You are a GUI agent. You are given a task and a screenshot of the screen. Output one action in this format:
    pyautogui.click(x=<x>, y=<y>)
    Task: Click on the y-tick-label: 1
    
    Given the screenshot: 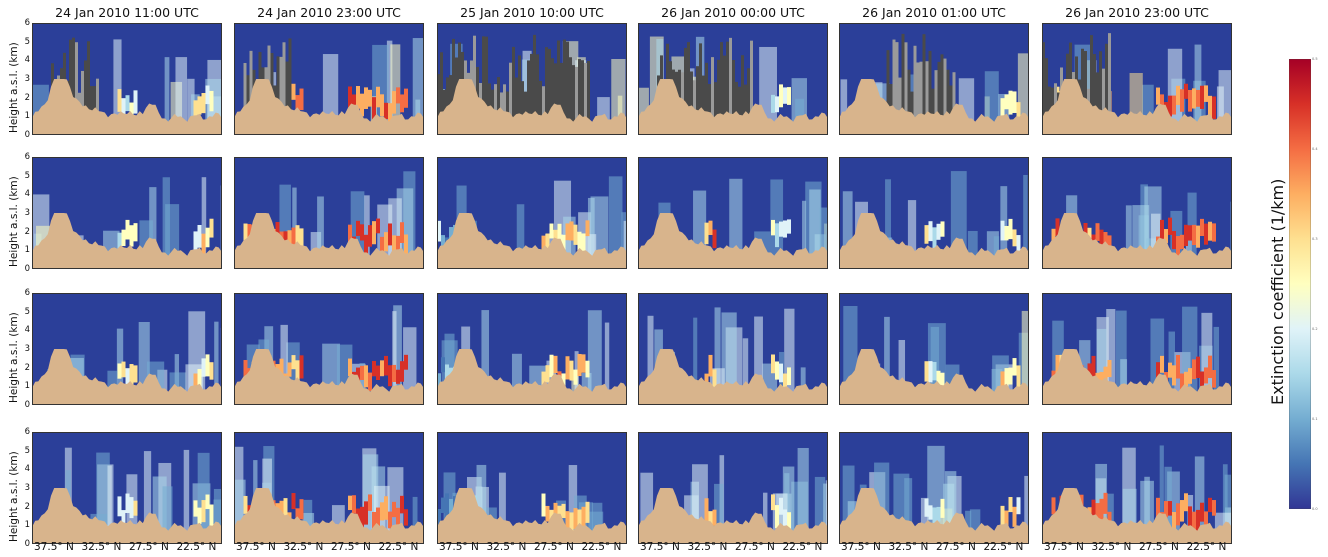 What is the action you would take?
    pyautogui.click(x=27, y=116)
    